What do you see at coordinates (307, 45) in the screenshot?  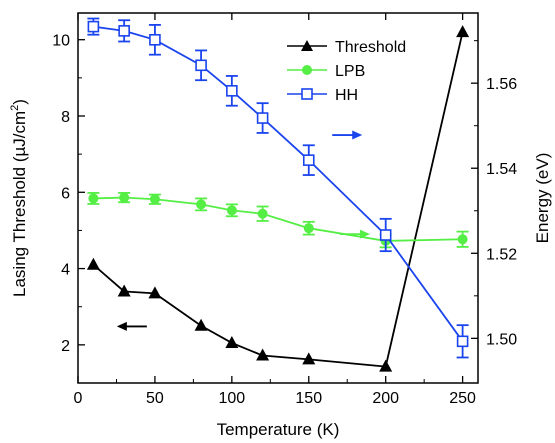 I see `legend-marker-threshold` at bounding box center [307, 45].